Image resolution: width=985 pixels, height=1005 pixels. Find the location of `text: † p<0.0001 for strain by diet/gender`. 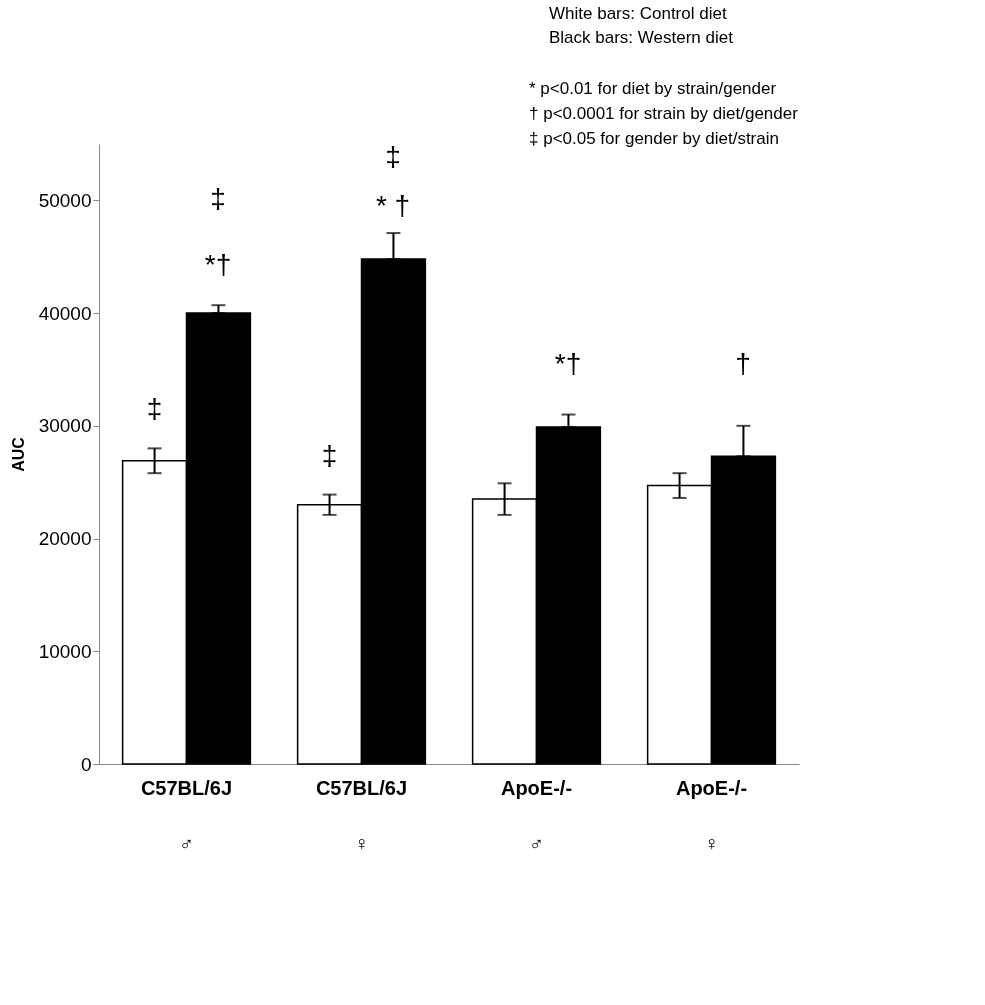

text: † p<0.0001 for strain by diet/gender is located at coordinates (664, 113).